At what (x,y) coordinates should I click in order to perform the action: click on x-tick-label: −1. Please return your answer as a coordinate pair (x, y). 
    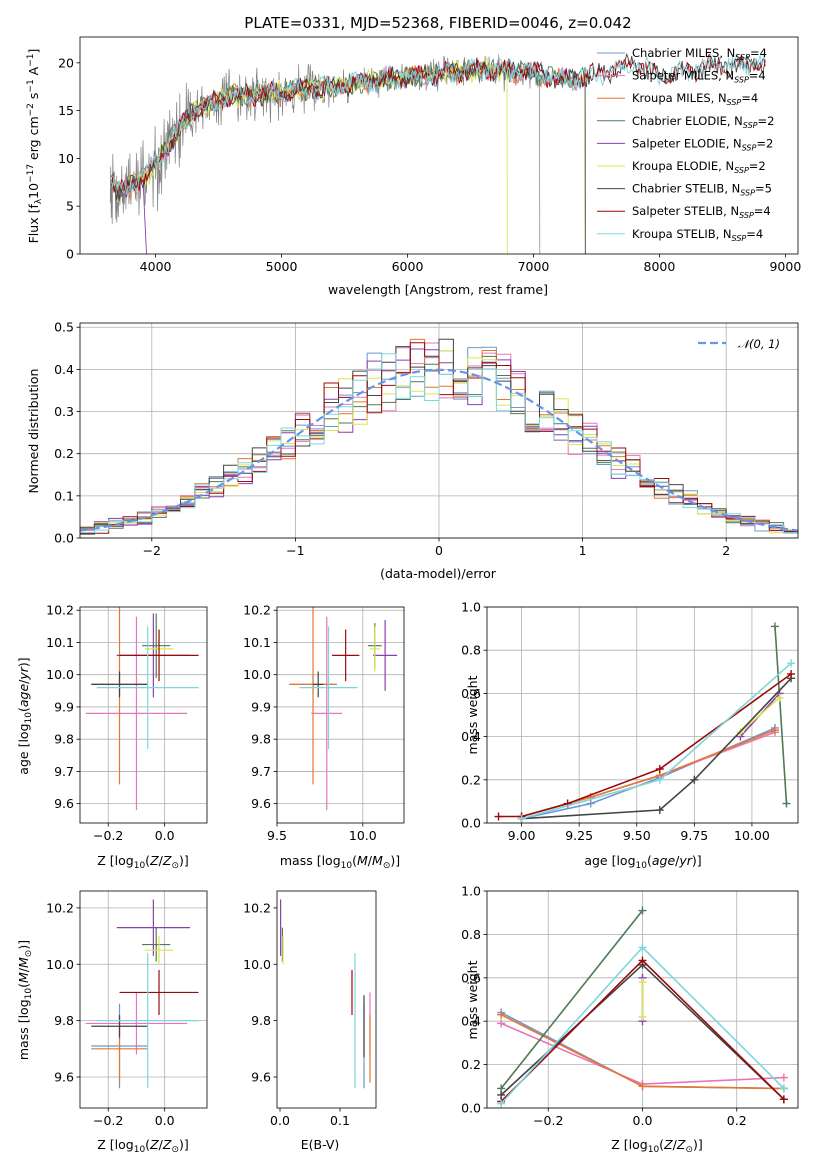
    Looking at the image, I should click on (295, 550).